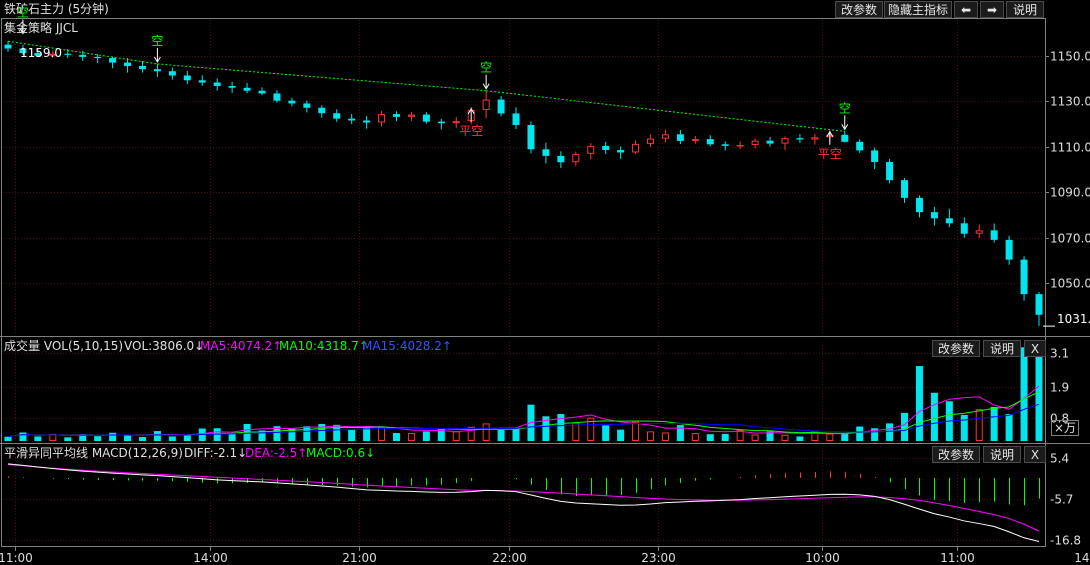 The width and height of the screenshot is (1090, 565). What do you see at coordinates (859, 9) in the screenshot?
I see `change-params-button: 改参数` at bounding box center [859, 9].